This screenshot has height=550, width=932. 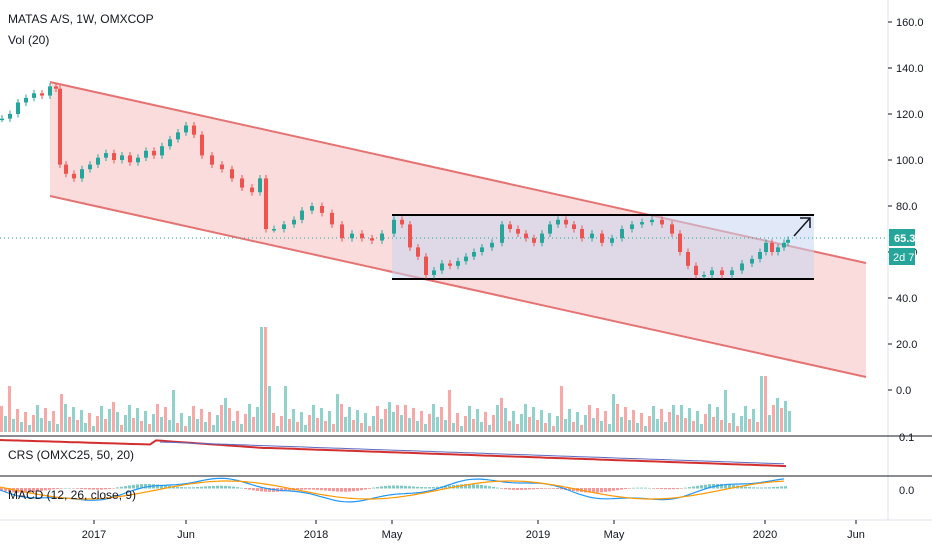 What do you see at coordinates (906, 207) in the screenshot?
I see `price-tick-label: 80.0` at bounding box center [906, 207].